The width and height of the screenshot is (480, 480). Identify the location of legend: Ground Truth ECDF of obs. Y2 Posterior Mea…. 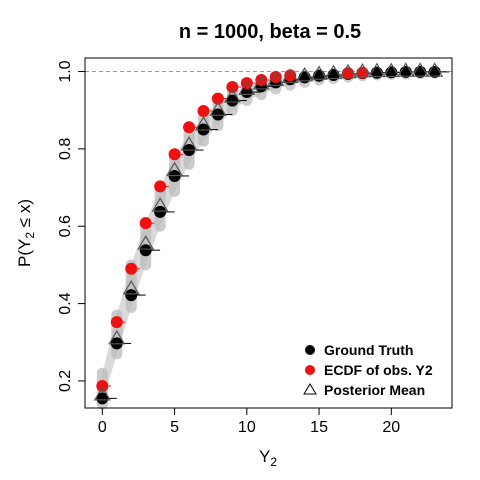
(368, 370).